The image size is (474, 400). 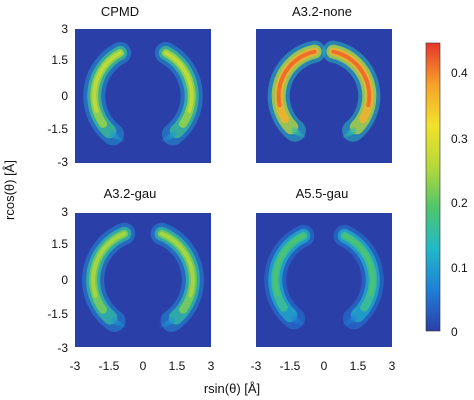 What do you see at coordinates (324, 83) in the screenshot?
I see `panel-a3-2-none: A3.2-none` at bounding box center [324, 83].